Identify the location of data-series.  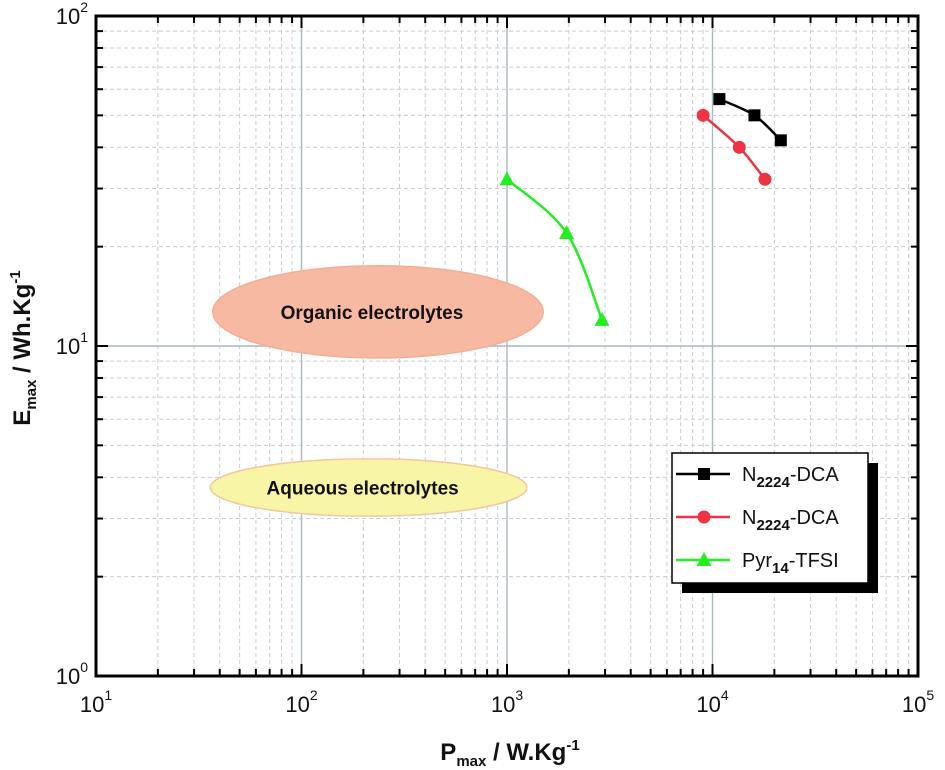
(643, 209).